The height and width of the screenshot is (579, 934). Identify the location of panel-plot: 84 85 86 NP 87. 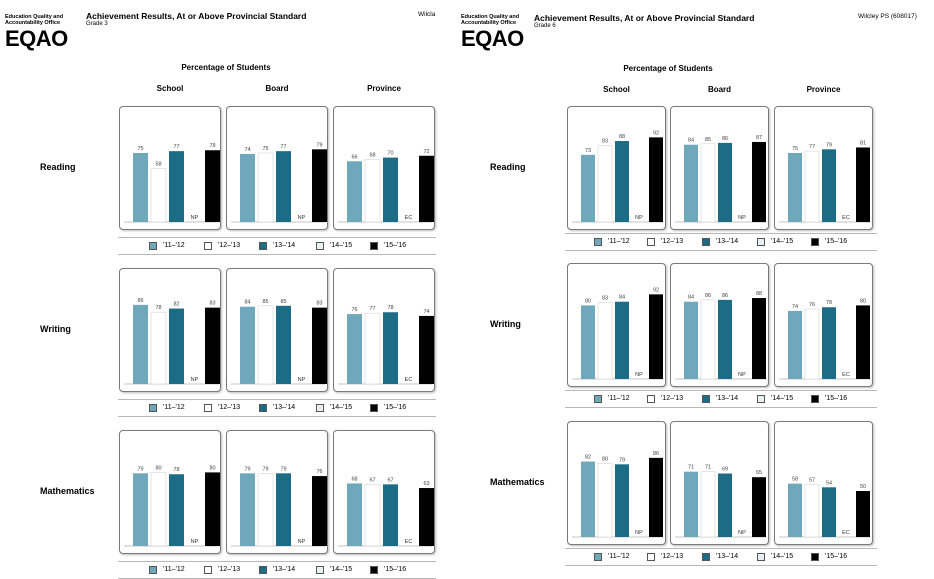
(720, 179).